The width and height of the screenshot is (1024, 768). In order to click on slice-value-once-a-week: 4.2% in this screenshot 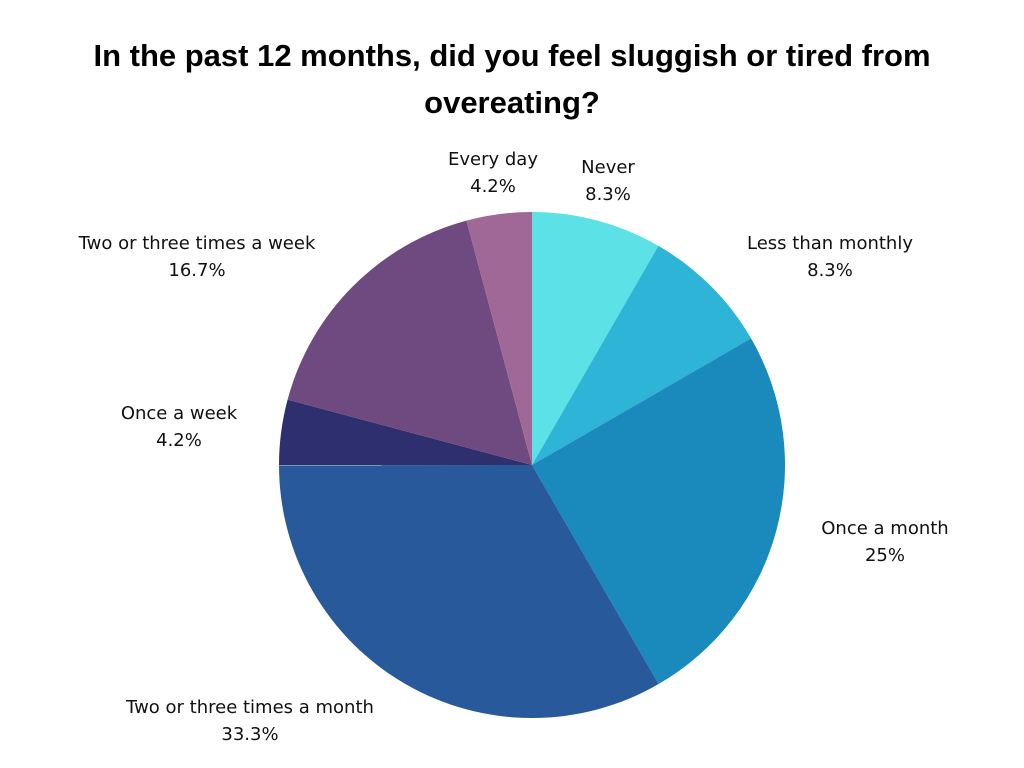, I will do `click(179, 440)`.